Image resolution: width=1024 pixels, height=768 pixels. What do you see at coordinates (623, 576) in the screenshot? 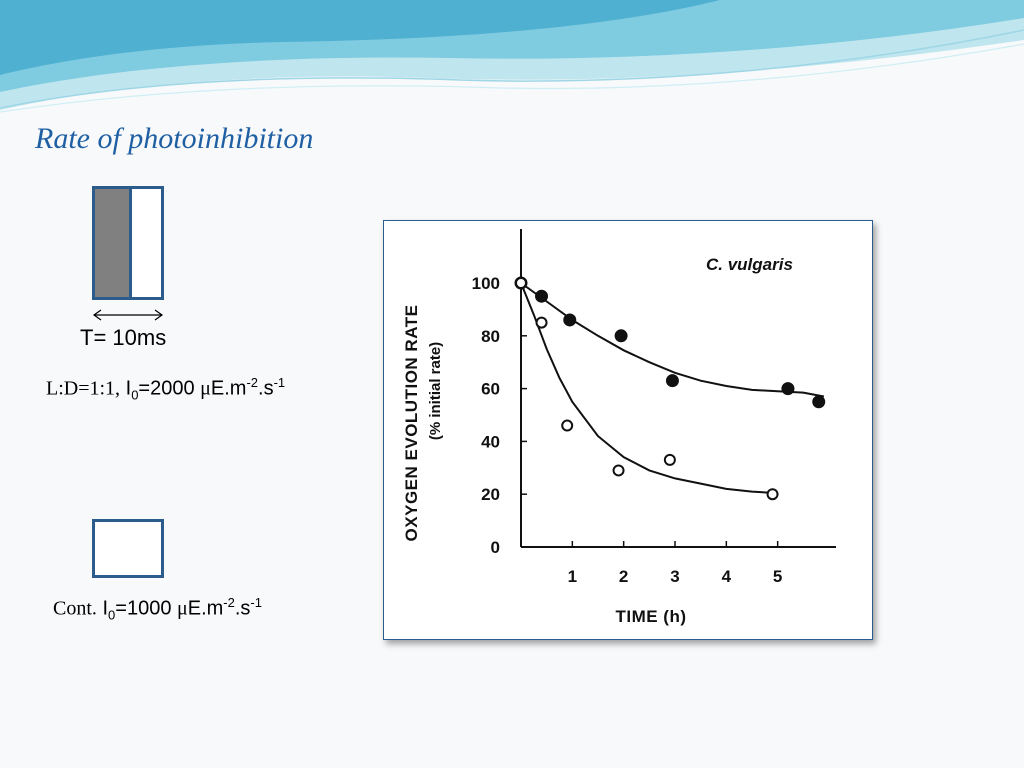
I see `x-tick-label: 2` at bounding box center [623, 576].